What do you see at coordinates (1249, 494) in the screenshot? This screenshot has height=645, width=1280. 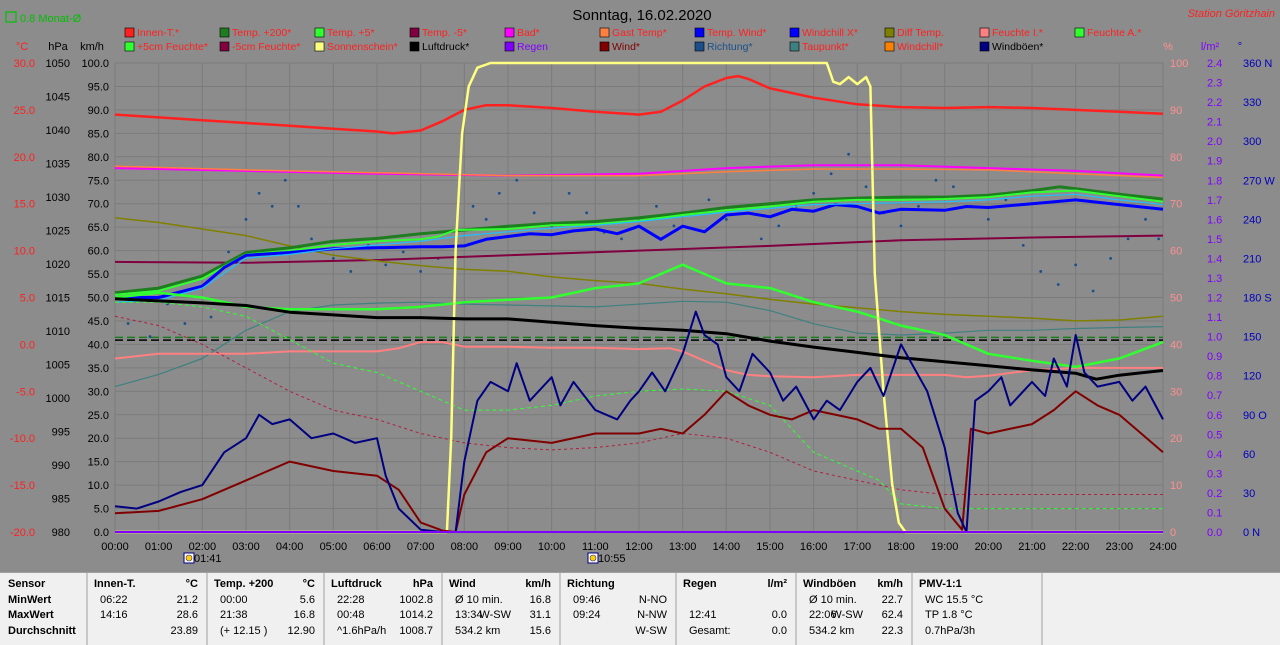 I see `y-tick-label-direction: 30` at bounding box center [1249, 494].